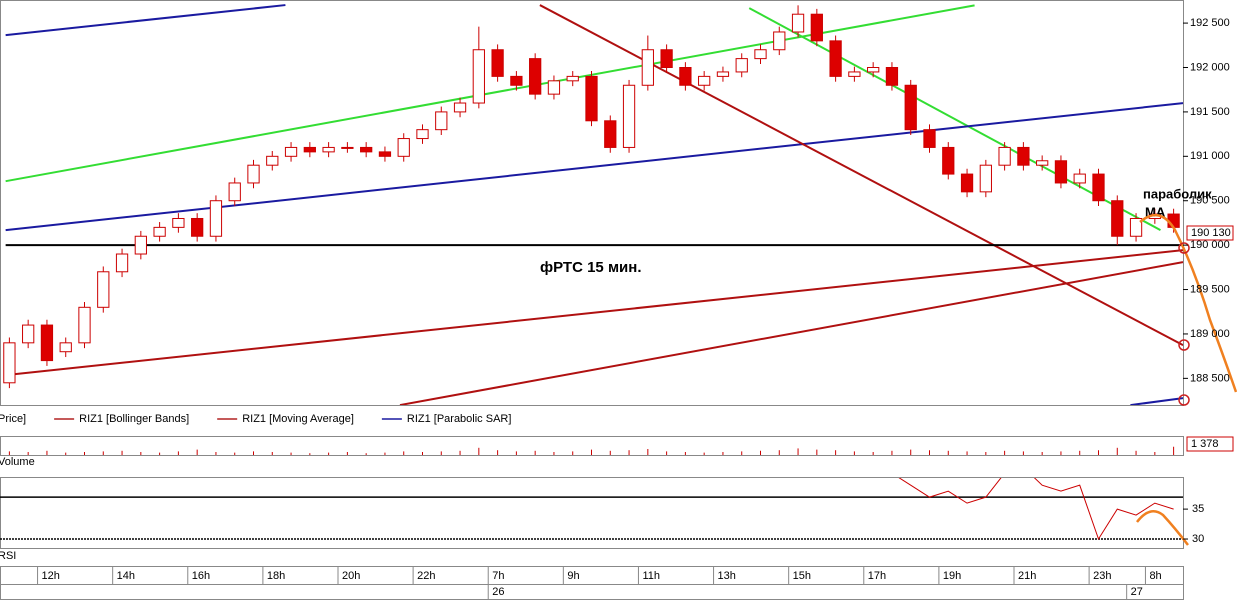  I want to click on y-tick-label: 189 500, so click(1210, 289).